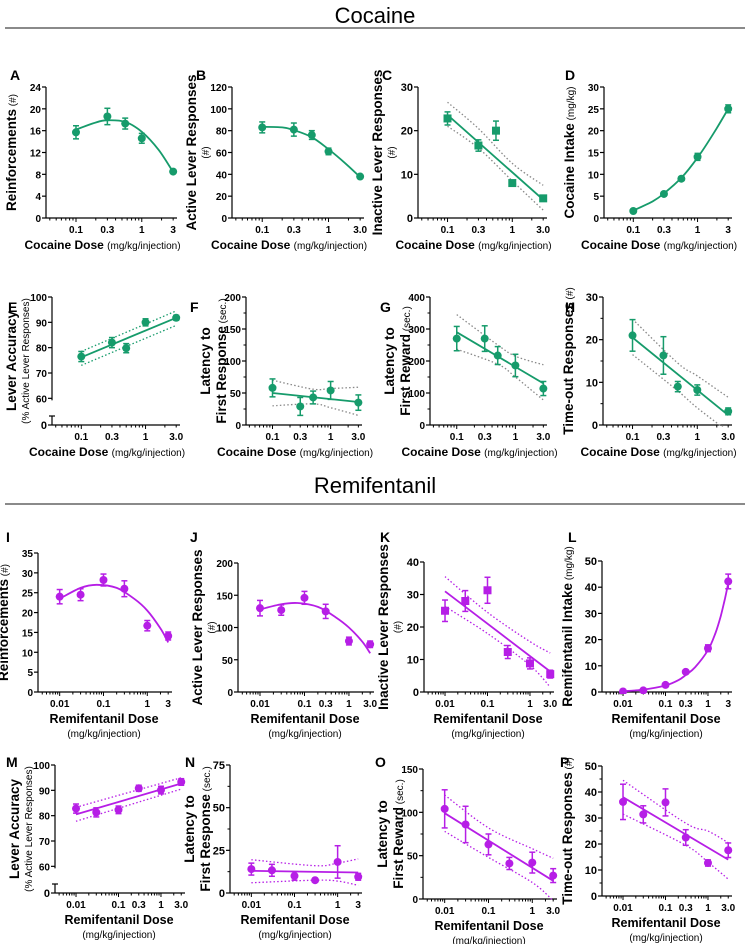  What do you see at coordinates (222, 154) in the screenshot?
I see `y-tick-label: 60` at bounding box center [222, 154].